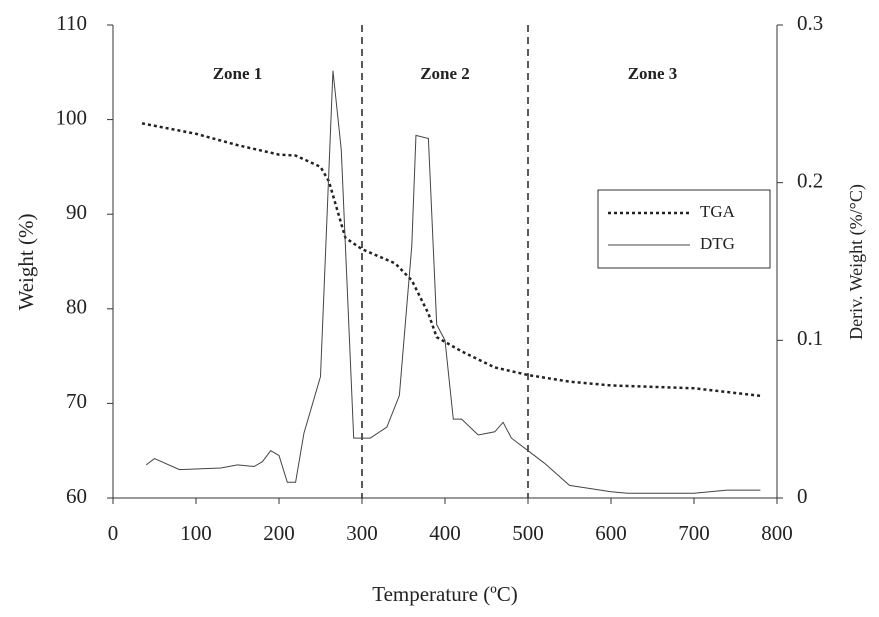 Image resolution: width=879 pixels, height=617 pixels. What do you see at coordinates (445, 594) in the screenshot?
I see `x-axis-label: Temperature (ºC)` at bounding box center [445, 594].